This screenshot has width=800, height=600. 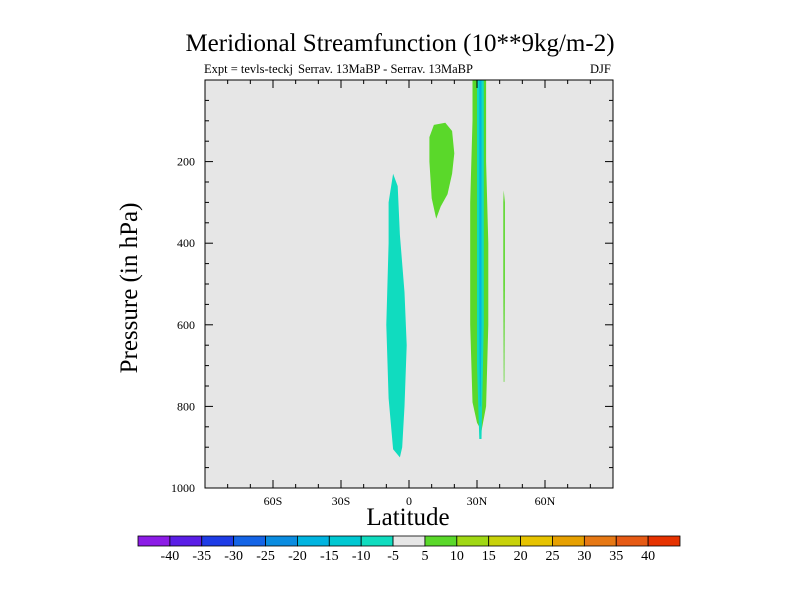 I want to click on subtitle-experiment: Expt = tevls-teckj, so click(x=248, y=69).